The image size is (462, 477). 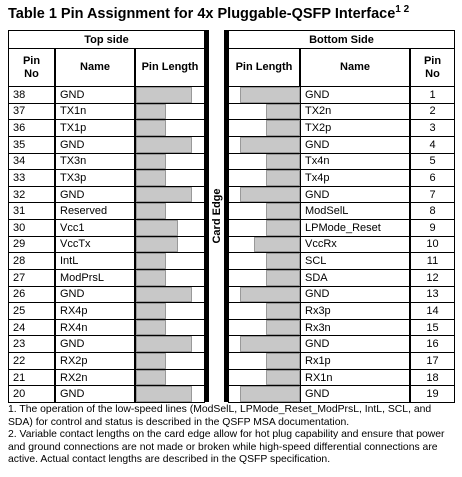 What do you see at coordinates (432, 394) in the screenshot?
I see `pin-number: 19` at bounding box center [432, 394].